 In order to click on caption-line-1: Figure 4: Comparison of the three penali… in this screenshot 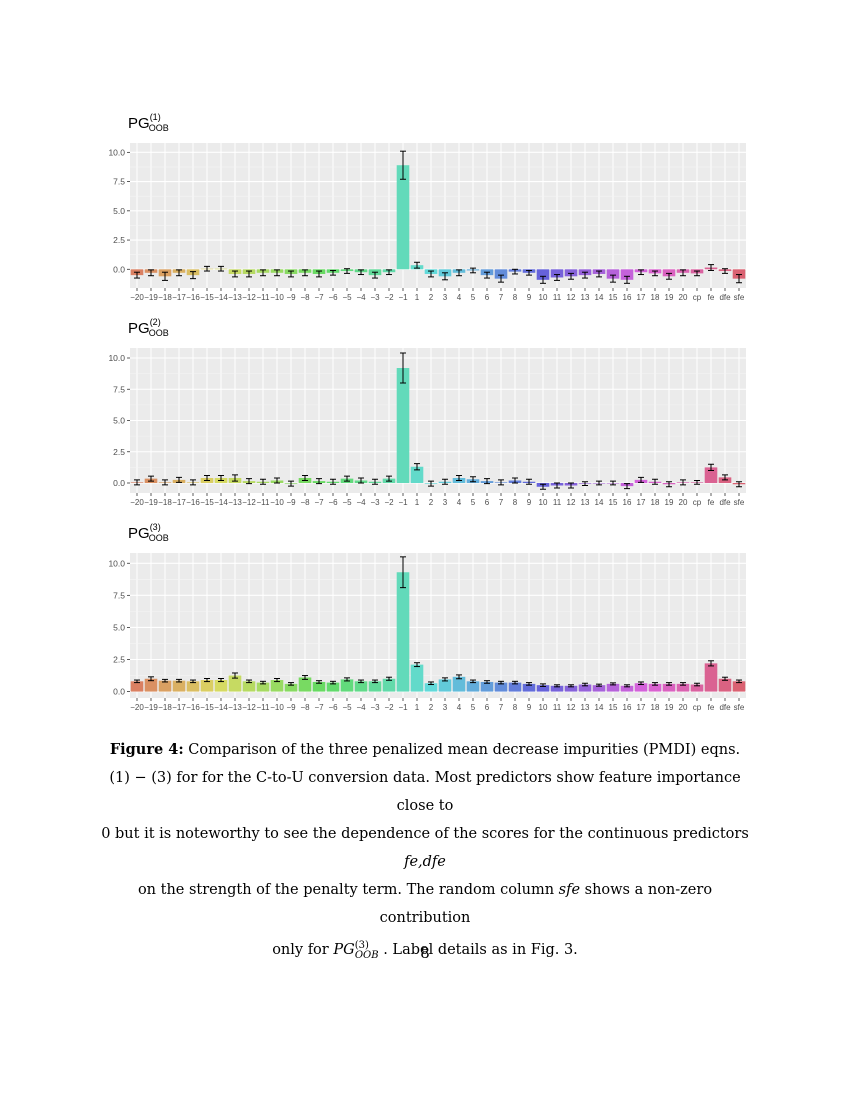, I will do `click(425, 750)`.